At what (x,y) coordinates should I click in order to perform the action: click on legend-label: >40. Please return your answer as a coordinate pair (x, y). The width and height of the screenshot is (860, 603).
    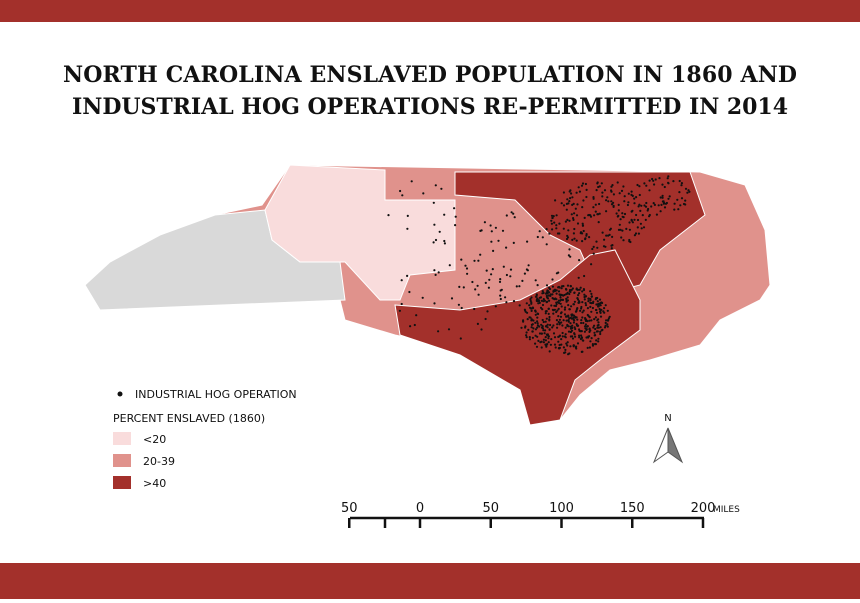
    Looking at the image, I should click on (154, 483).